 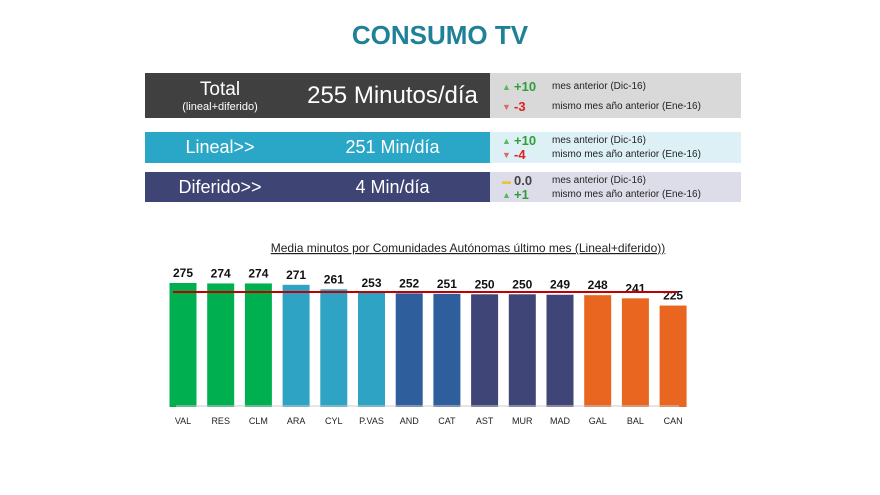 What do you see at coordinates (392, 95) in the screenshot?
I see `total-value: 255 Minutos/día` at bounding box center [392, 95].